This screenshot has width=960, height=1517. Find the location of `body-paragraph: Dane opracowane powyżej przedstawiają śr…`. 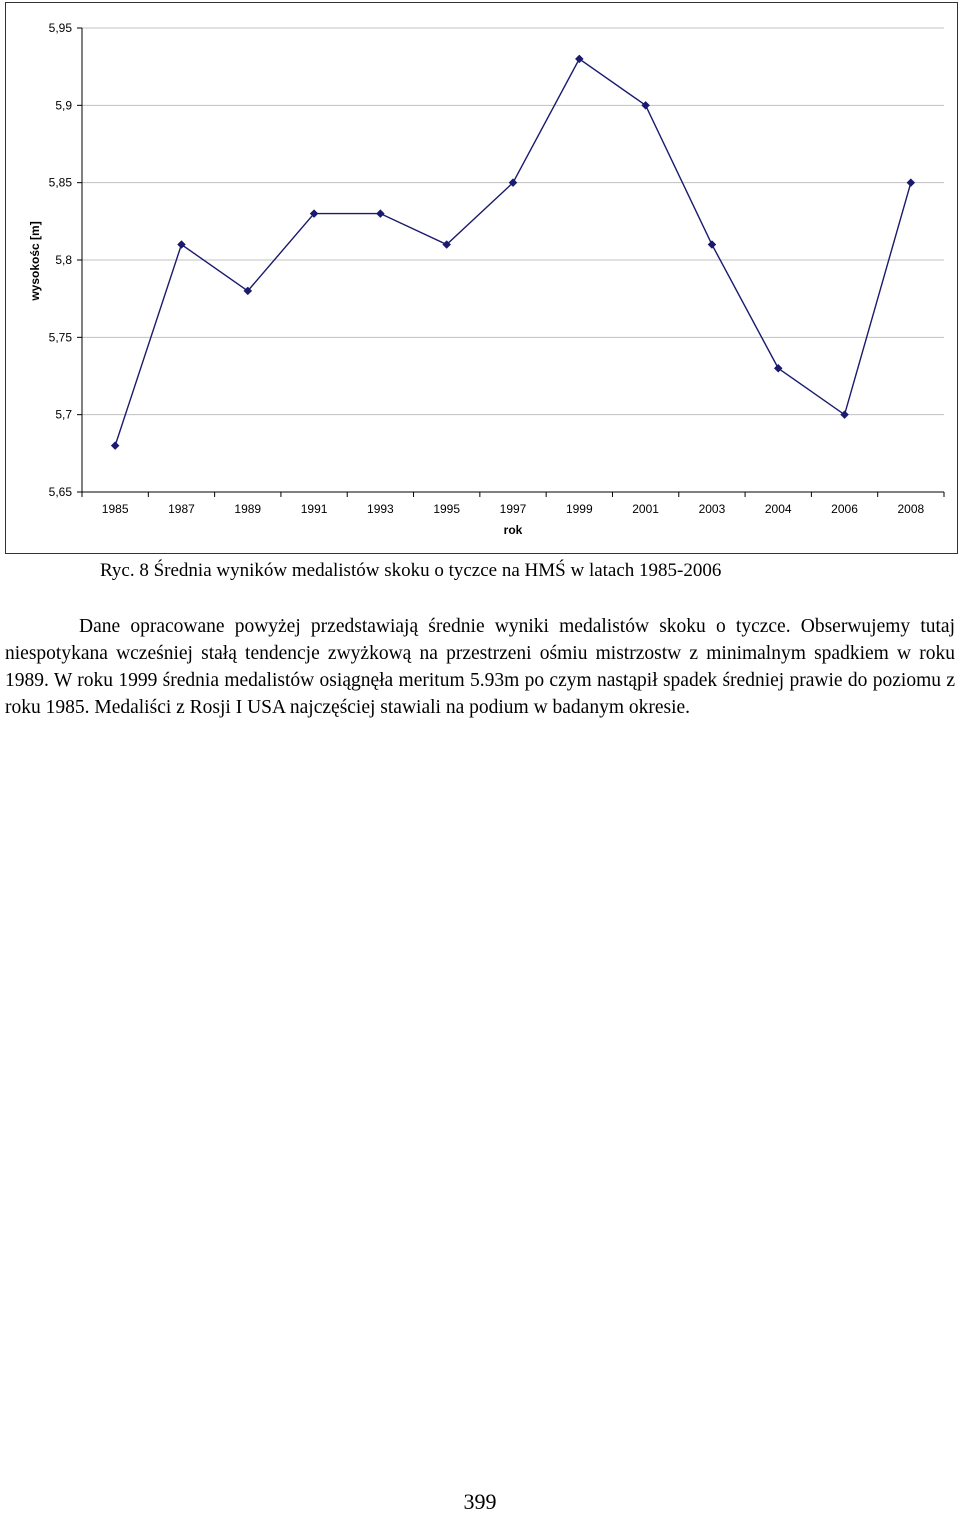

body-paragraph: Dane opracowane powyżej przedstawiają śr… is located at coordinates (480, 667).